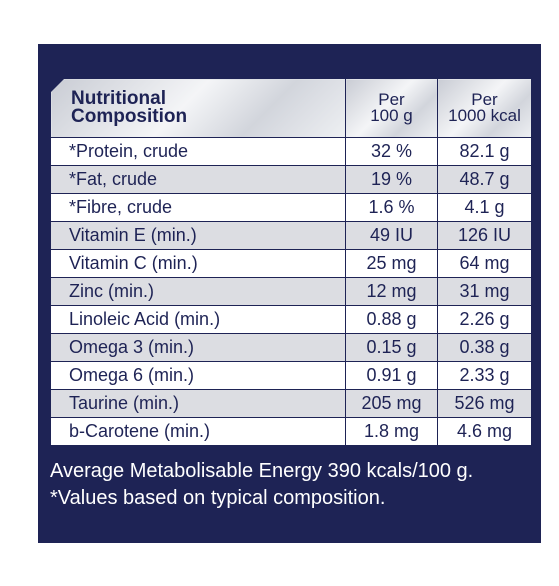 The height and width of the screenshot is (586, 559). What do you see at coordinates (391, 347) in the screenshot?
I see `value-per-100g: 0.15 g` at bounding box center [391, 347].